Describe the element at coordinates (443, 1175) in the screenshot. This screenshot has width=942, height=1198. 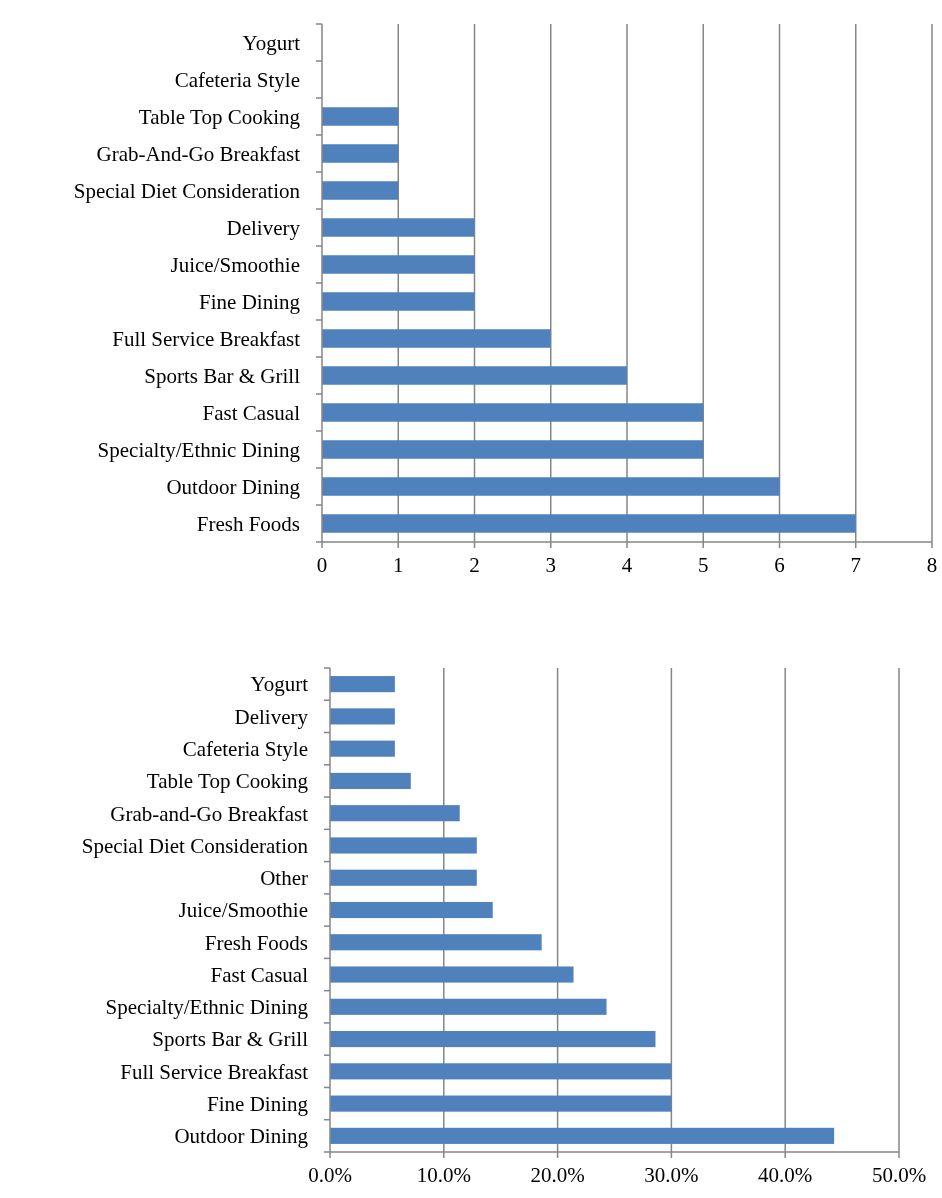
I see `x-tick-label: 10.0%` at that location.